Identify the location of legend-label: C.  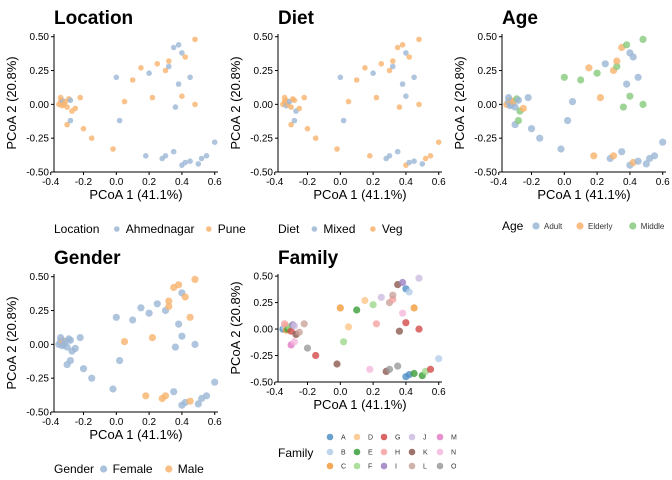
(343, 467).